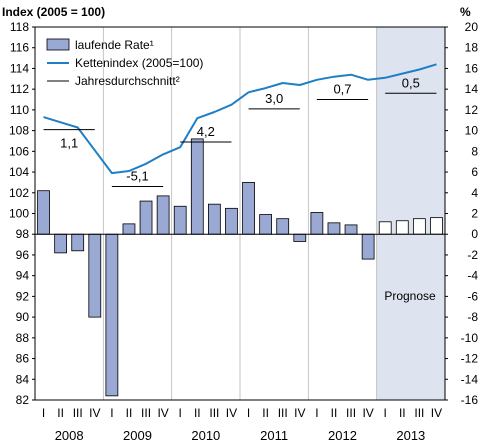  Describe the element at coordinates (472, 89) in the screenshot. I see `right-tick-label: 14` at that location.